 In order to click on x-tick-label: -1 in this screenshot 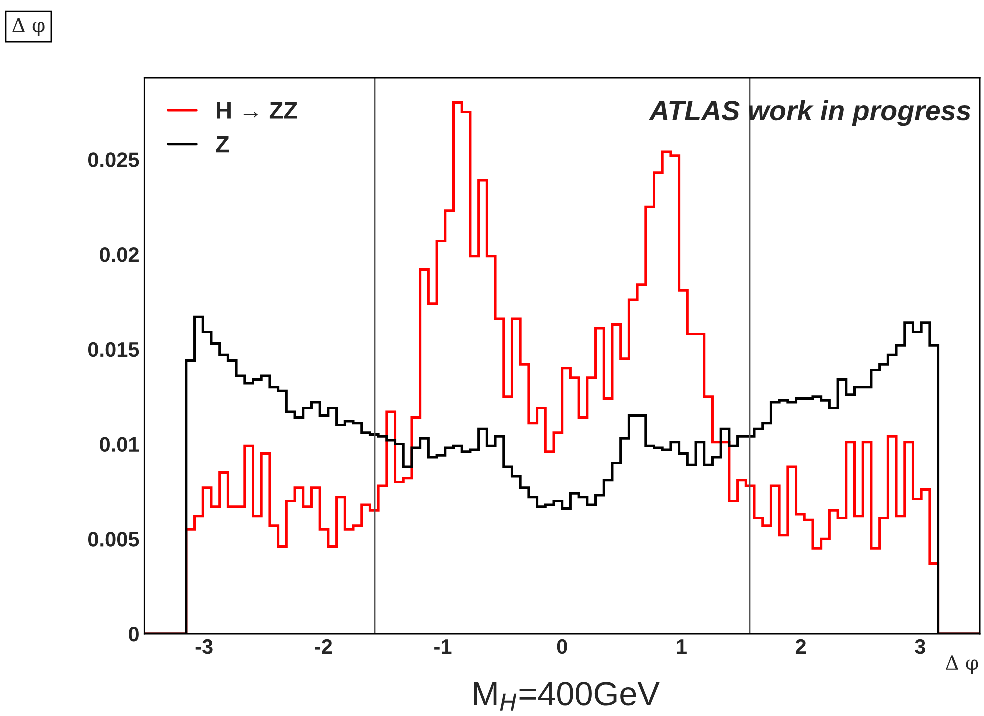, I will do `click(443, 647)`.